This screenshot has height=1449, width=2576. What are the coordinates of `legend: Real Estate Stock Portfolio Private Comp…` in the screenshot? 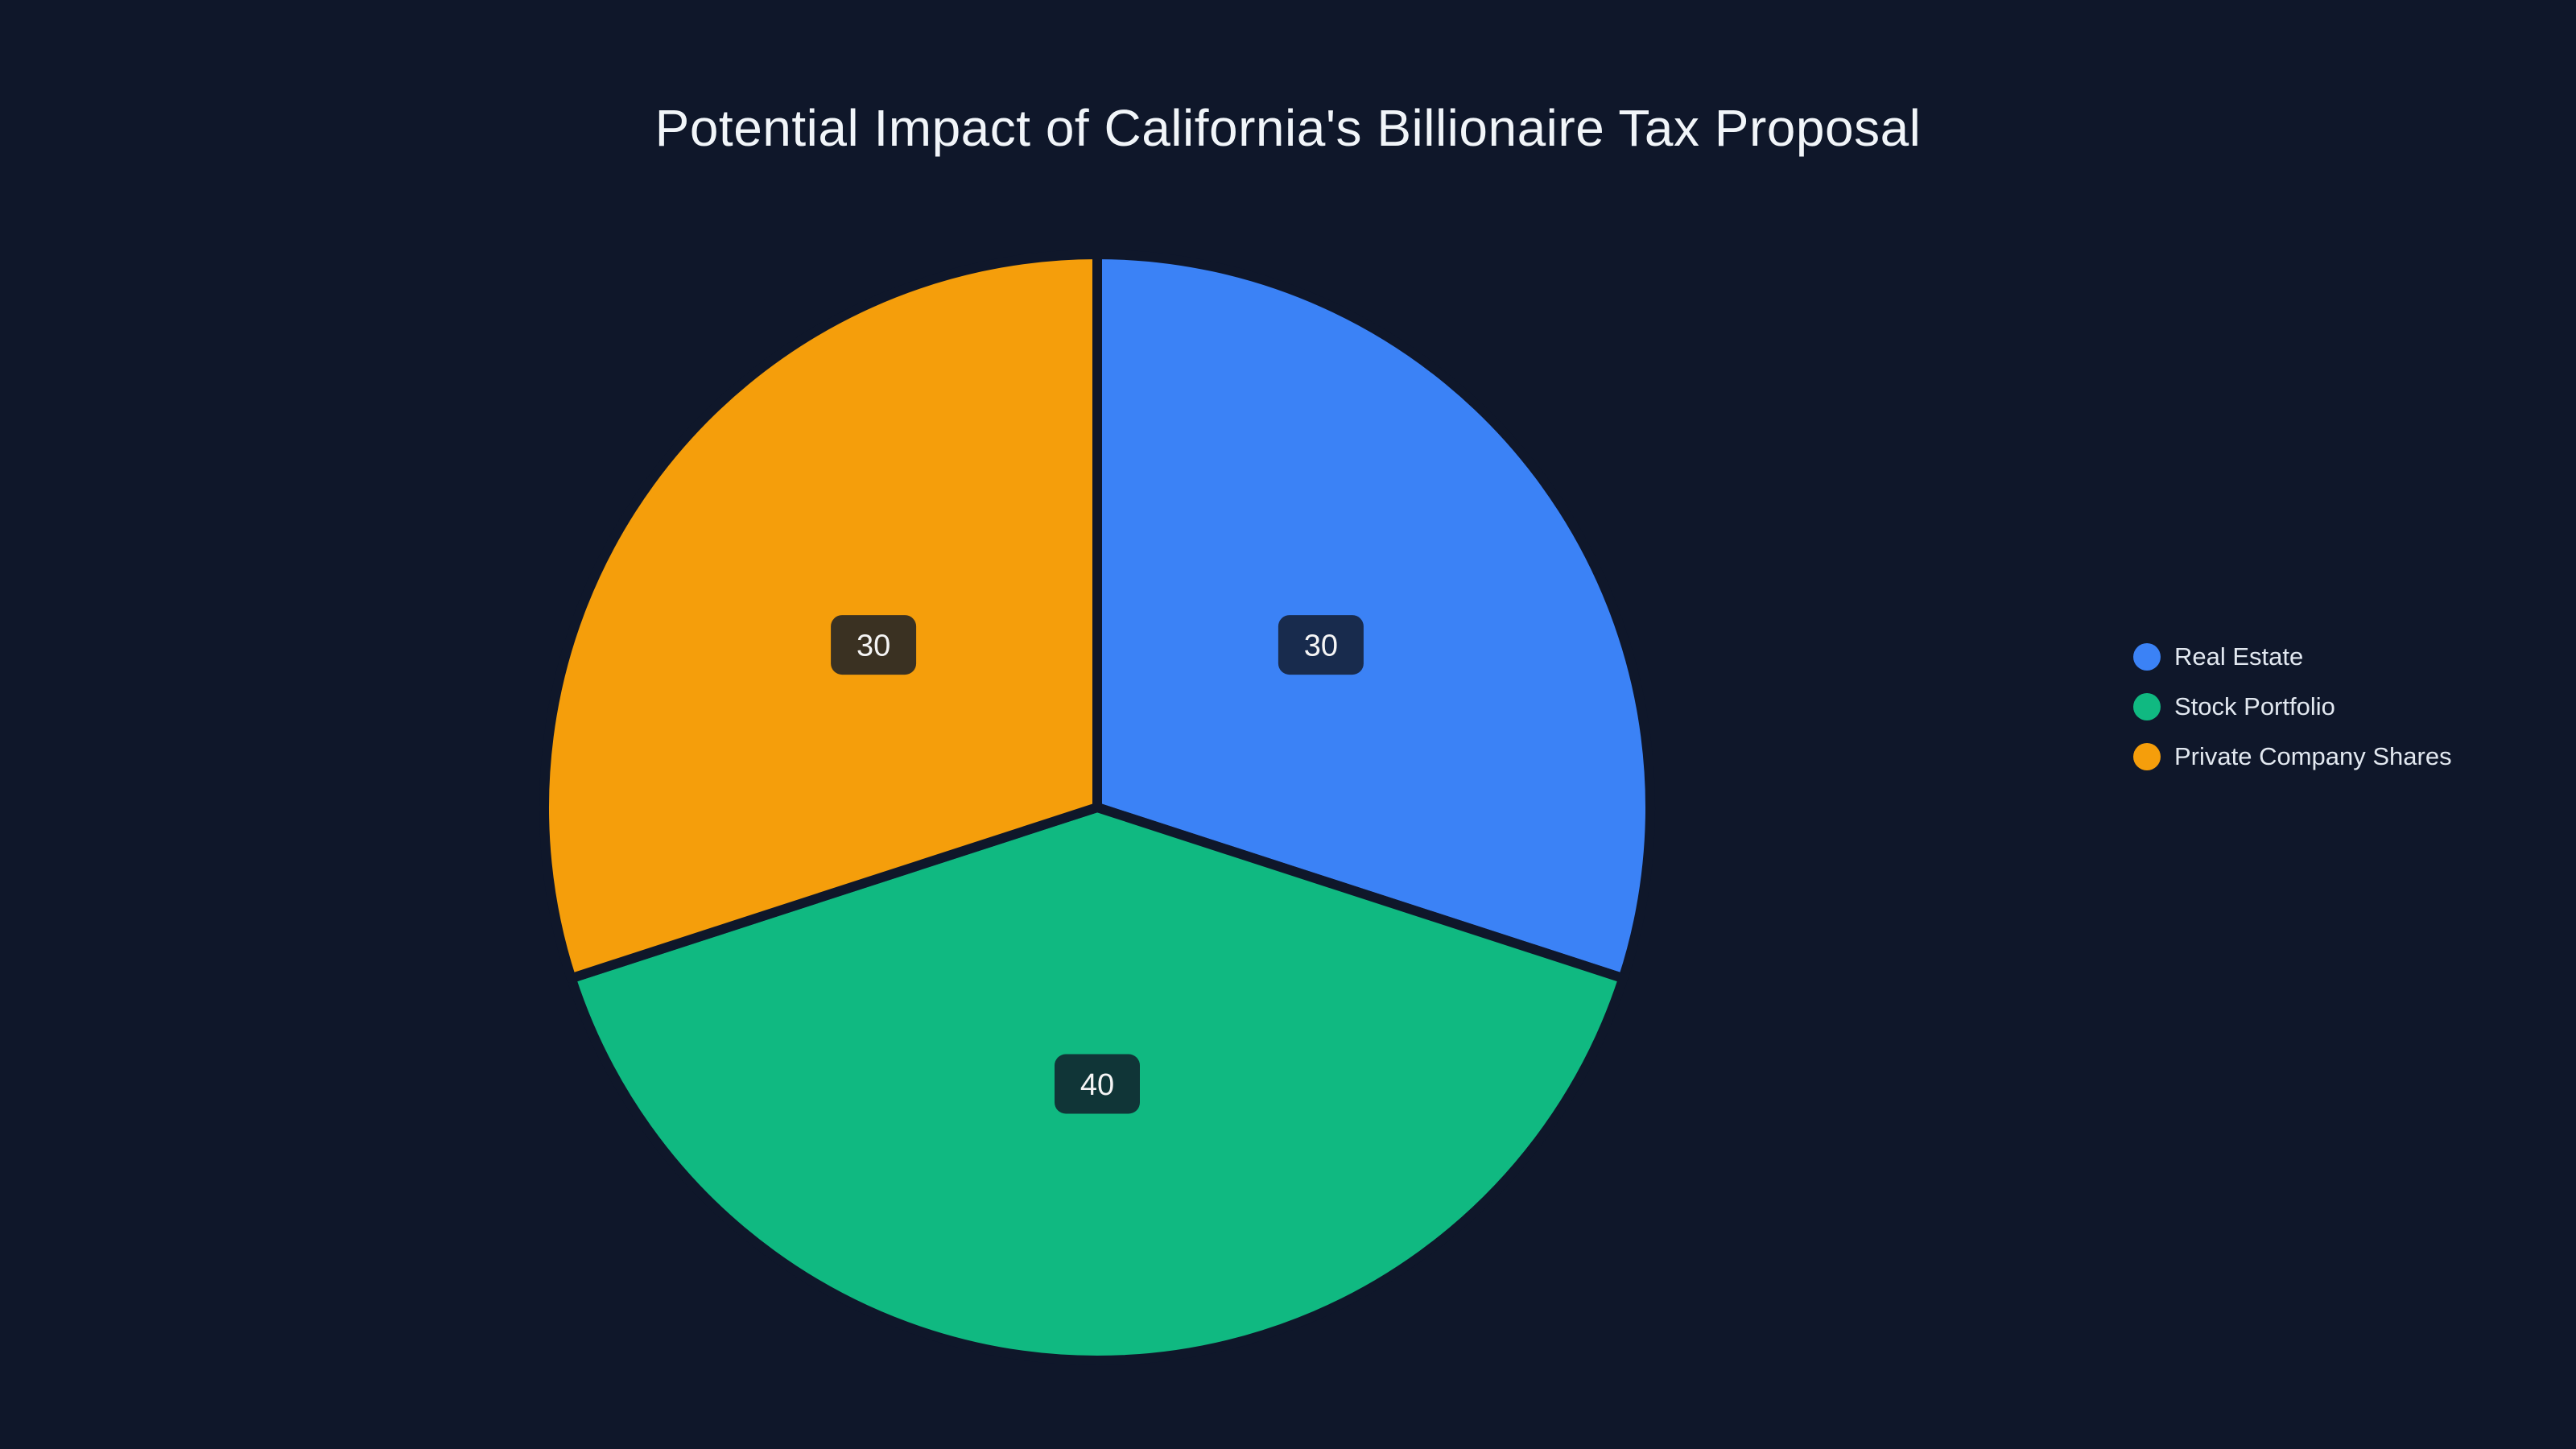 It's located at (2292, 706).